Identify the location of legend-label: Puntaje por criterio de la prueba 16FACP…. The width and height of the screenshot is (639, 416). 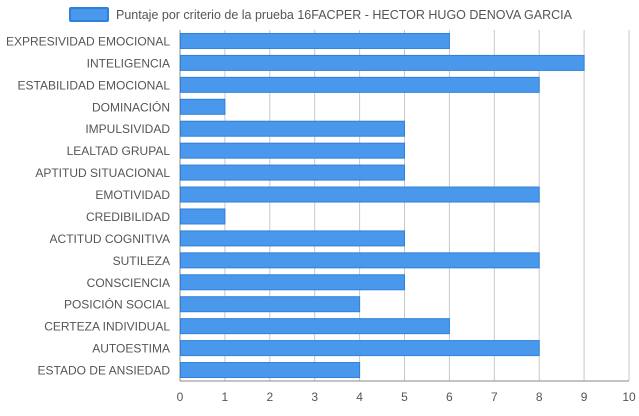
(344, 15).